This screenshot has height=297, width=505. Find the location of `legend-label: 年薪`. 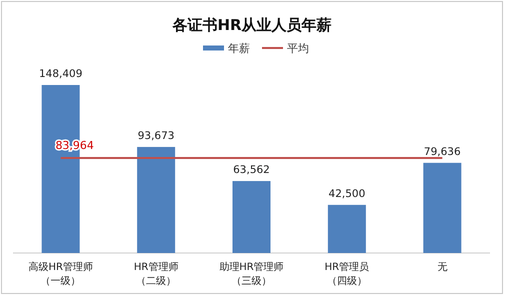

legend-label: 年薪 is located at coordinates (239, 48).